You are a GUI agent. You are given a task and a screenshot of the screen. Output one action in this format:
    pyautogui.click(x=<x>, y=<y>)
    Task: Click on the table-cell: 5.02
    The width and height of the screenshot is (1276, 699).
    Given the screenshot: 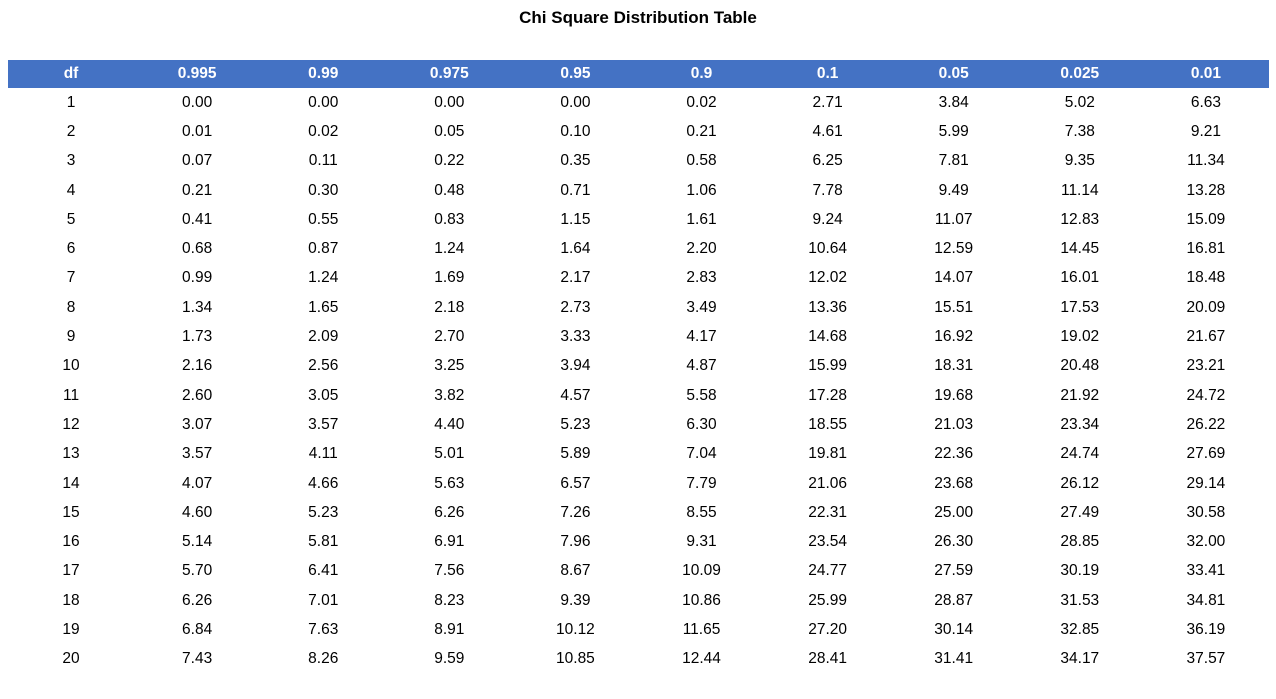 What is the action you would take?
    pyautogui.click(x=1079, y=103)
    